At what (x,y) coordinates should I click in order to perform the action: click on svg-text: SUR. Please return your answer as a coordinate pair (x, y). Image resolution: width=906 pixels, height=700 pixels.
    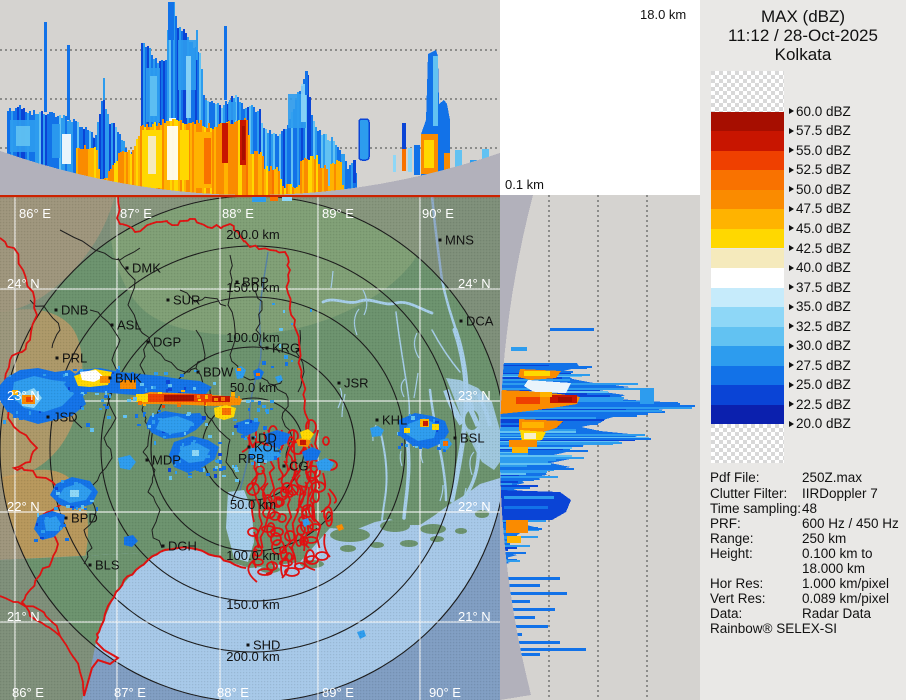
    Looking at the image, I should click on (186, 300).